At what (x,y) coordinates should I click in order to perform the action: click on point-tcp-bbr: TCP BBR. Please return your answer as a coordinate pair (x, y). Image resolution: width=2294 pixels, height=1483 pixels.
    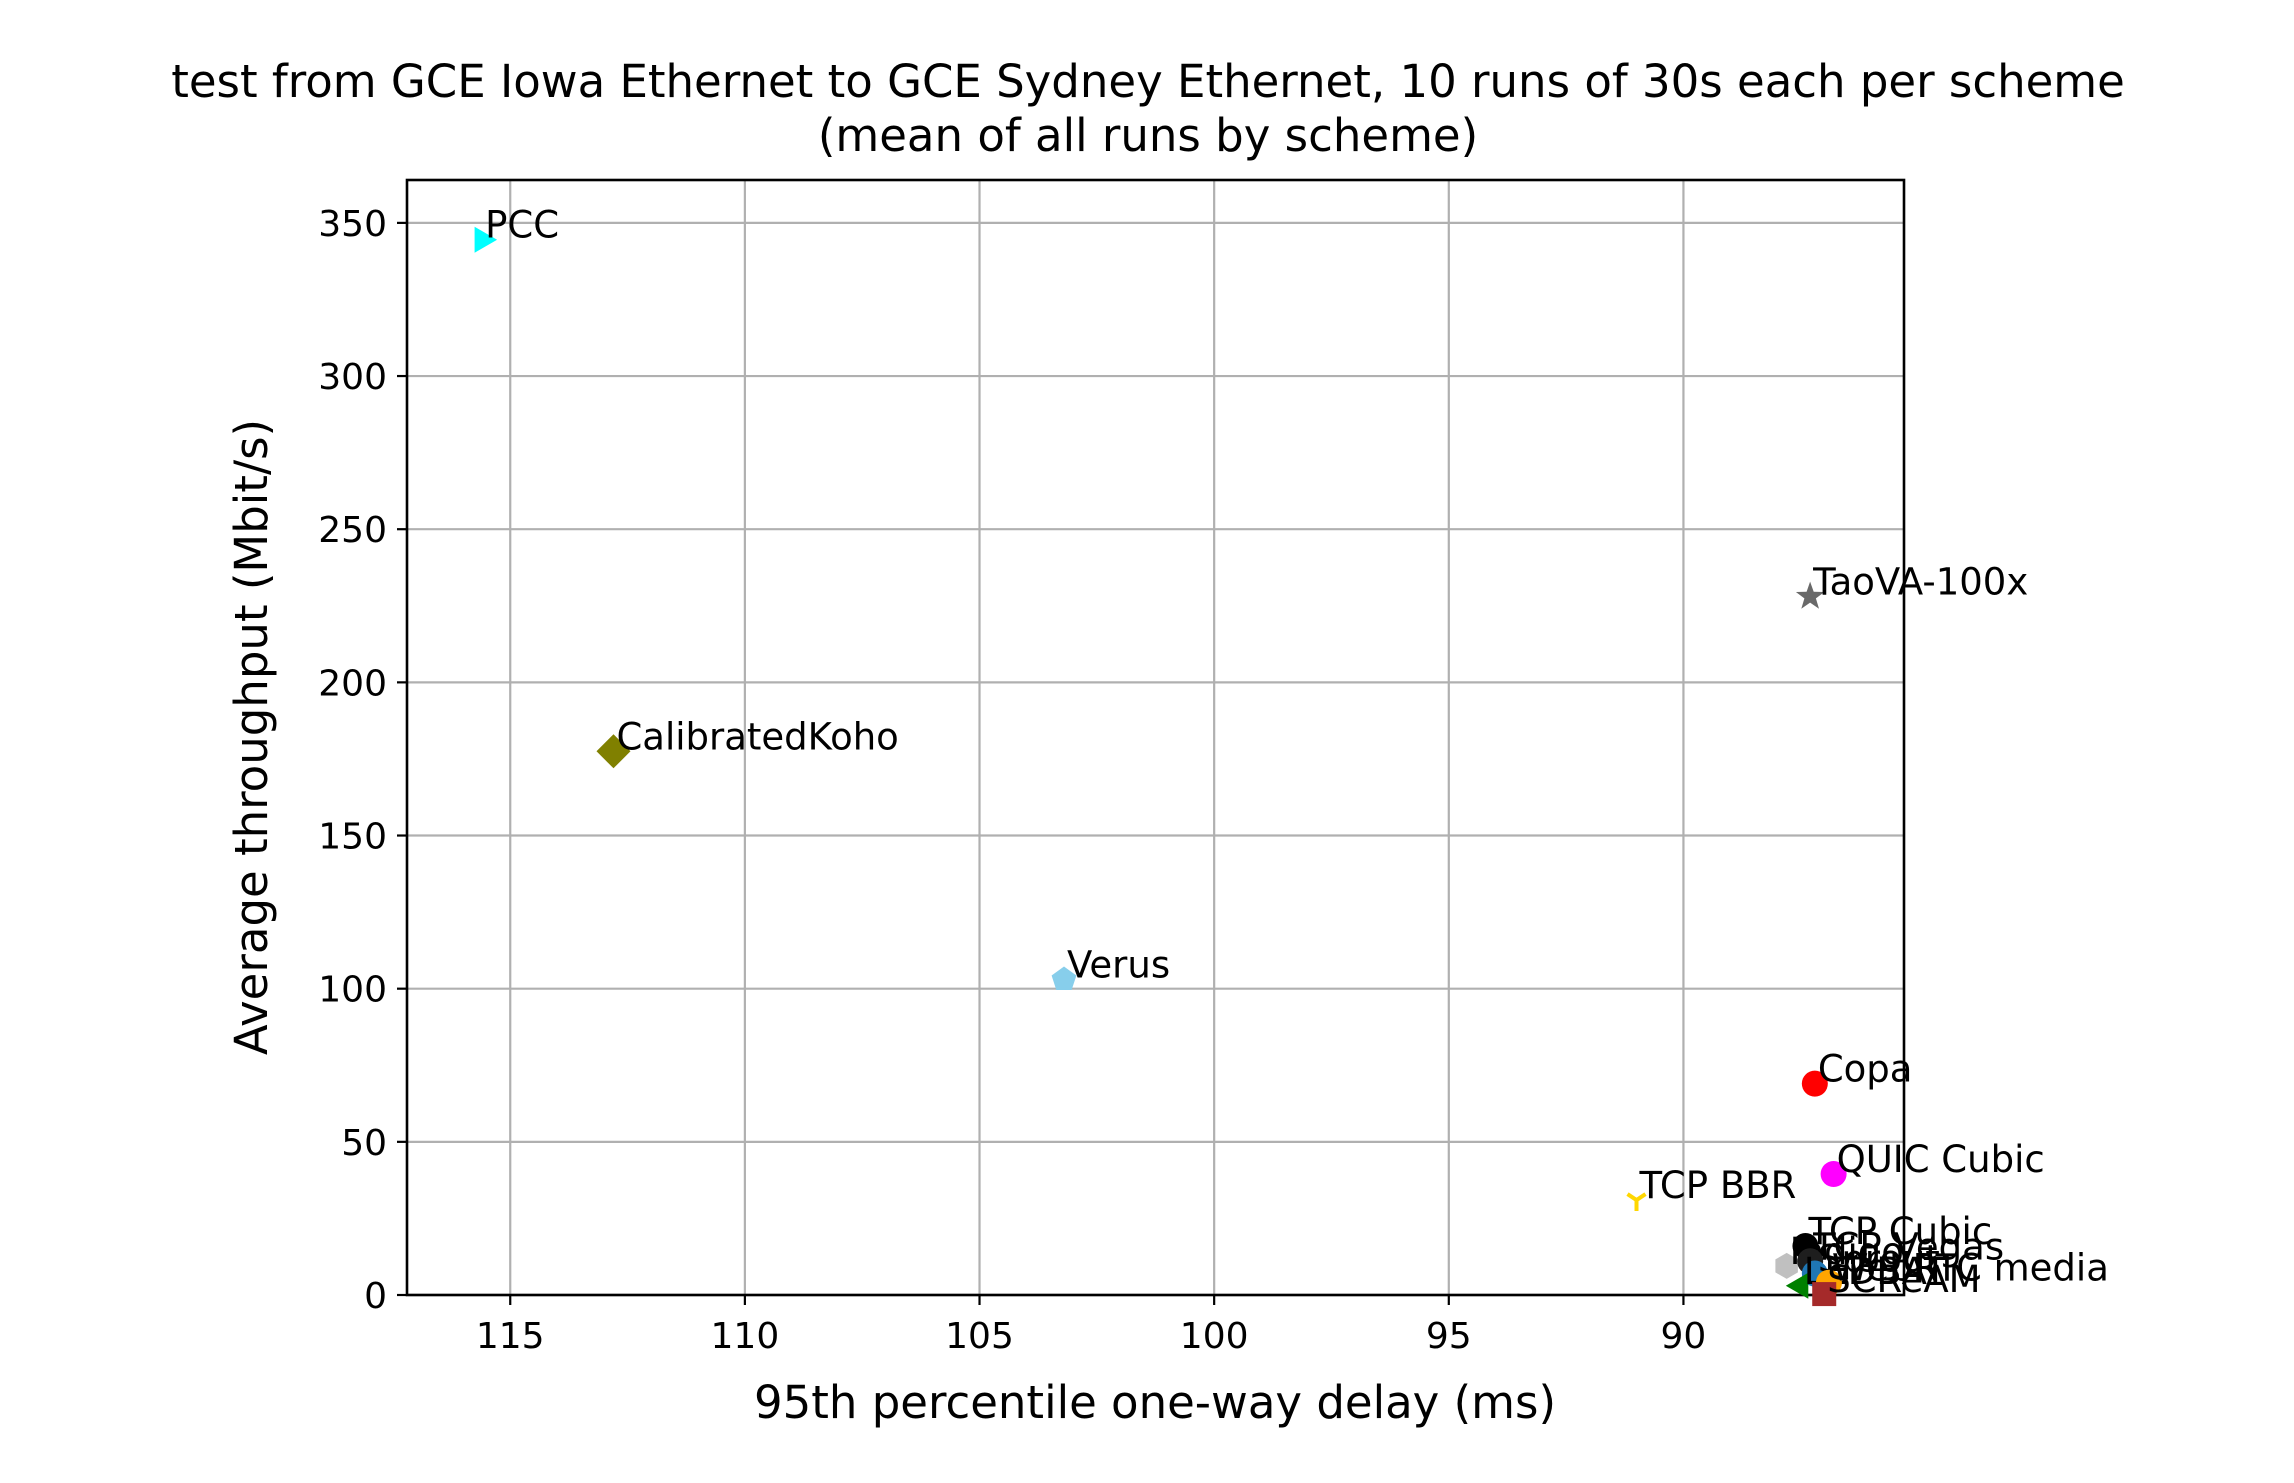
    Looking at the image, I should click on (1711, 1188).